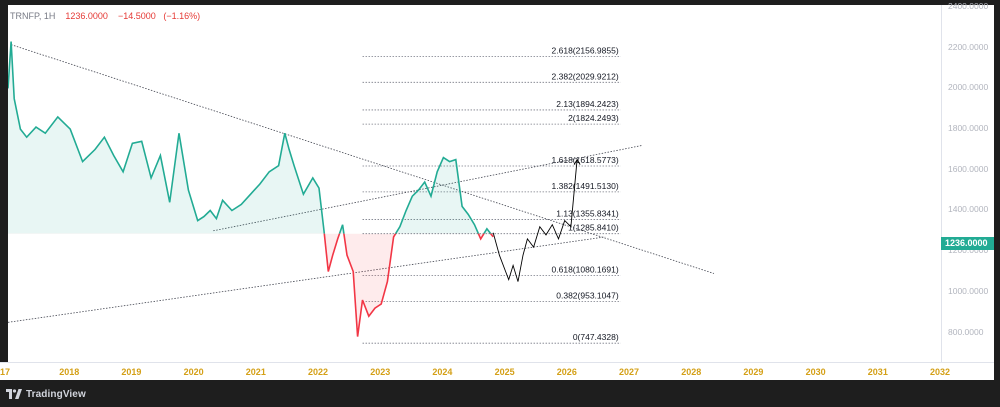 The width and height of the screenshot is (1000, 407). I want to click on time-axis-label: 2019, so click(131, 372).